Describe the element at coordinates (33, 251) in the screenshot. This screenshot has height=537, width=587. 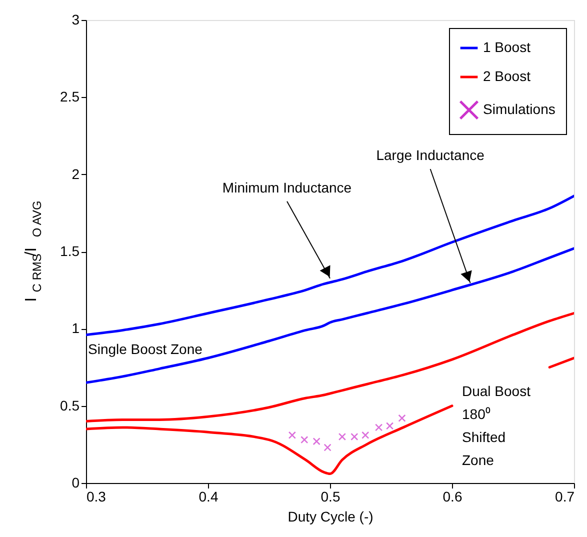
I see `y-axis-title: IC RMS/IO AVG` at that location.